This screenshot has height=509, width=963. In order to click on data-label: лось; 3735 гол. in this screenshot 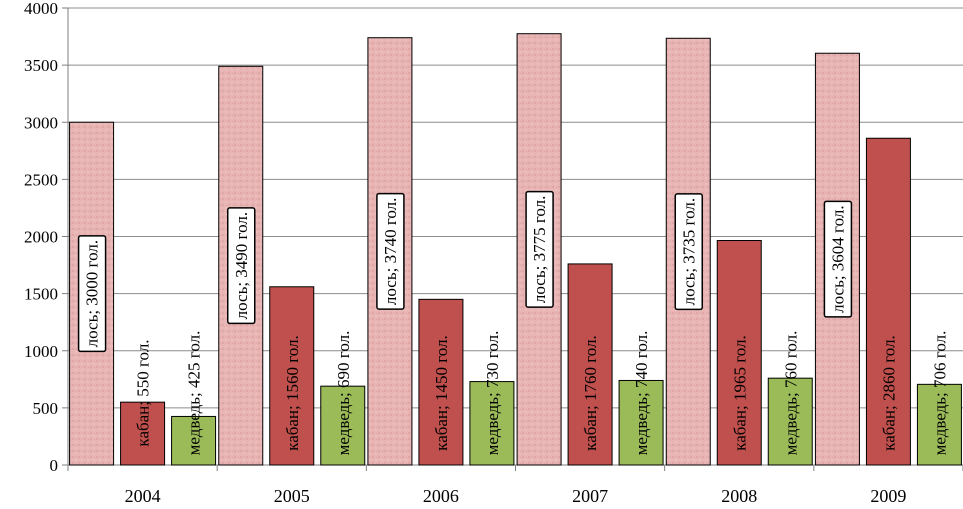, I will do `click(688, 252)`.